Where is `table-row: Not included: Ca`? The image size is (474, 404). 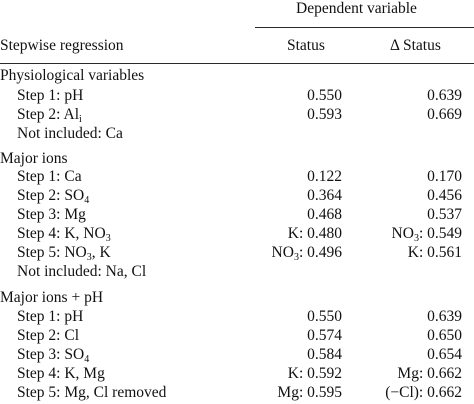 table-row: Not included: Ca is located at coordinates (237, 135).